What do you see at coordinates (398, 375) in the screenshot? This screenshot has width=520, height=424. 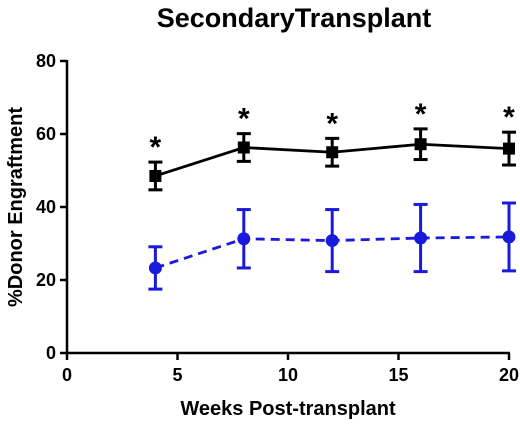 I see `x-tick-label: 15` at bounding box center [398, 375].